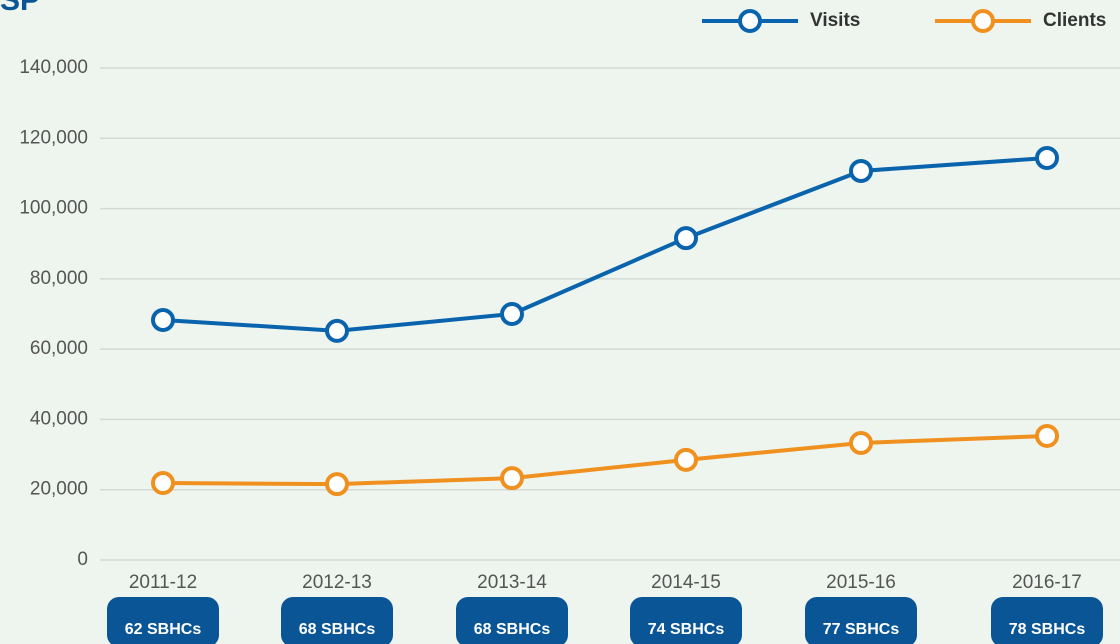 The image size is (1120, 644). I want to click on x-tick-label: 2012-13, so click(337, 582).